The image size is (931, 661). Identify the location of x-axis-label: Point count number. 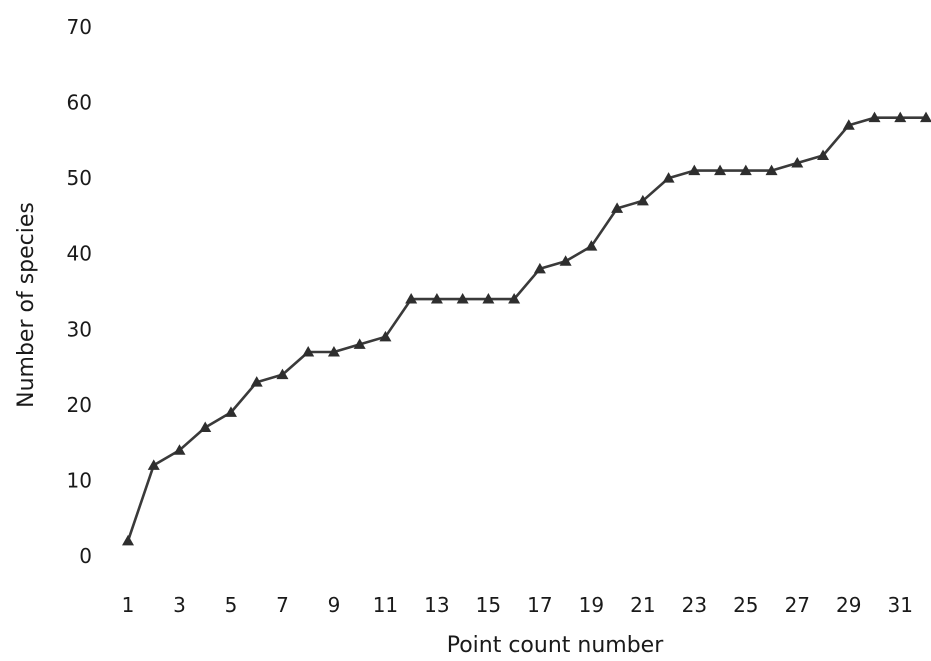
(555, 645).